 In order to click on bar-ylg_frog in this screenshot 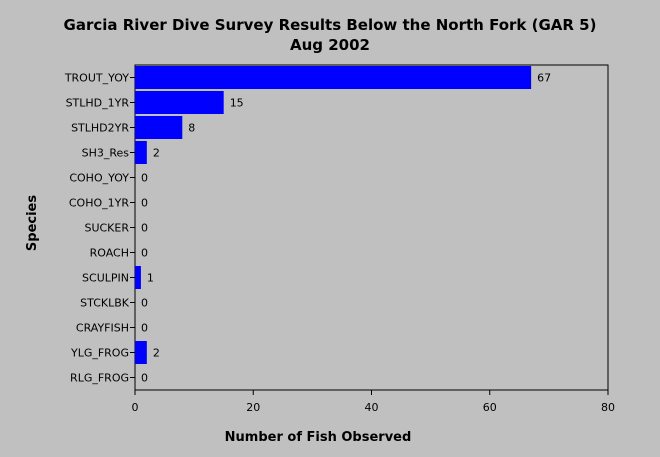, I will do `click(141, 352)`.